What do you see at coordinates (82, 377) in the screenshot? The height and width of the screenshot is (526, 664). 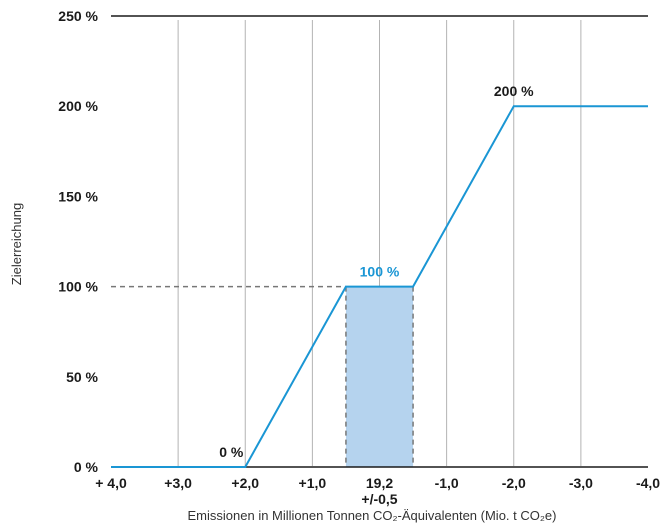 I see `y-tick-label: 50 %` at bounding box center [82, 377].